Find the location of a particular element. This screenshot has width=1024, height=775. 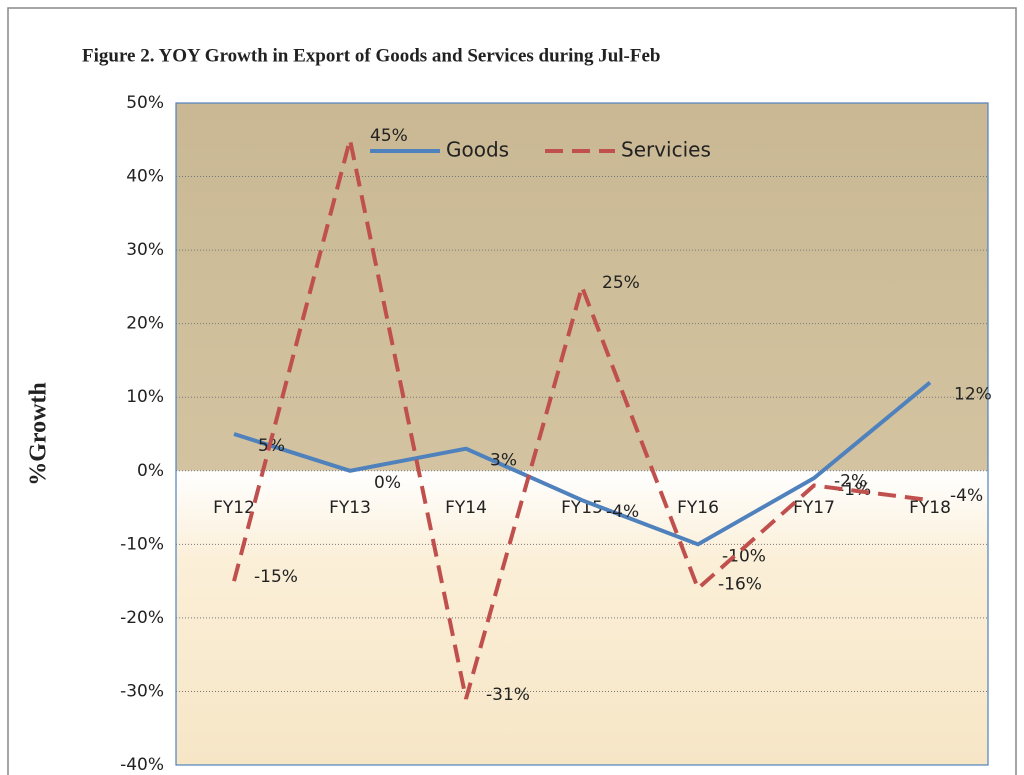

y-tick-label: 20% is located at coordinates (145, 324).